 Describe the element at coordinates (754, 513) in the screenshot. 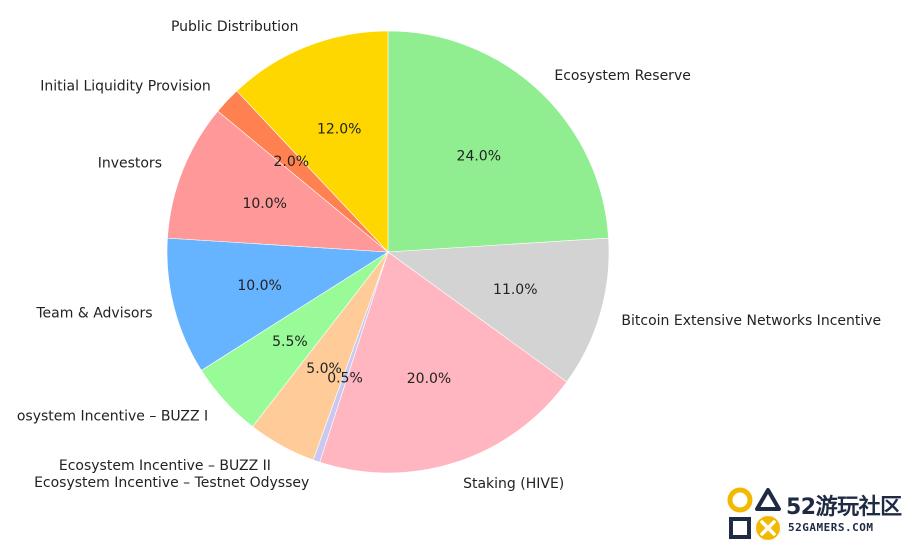

I see `gamepad-symbols-logo-icon` at that location.